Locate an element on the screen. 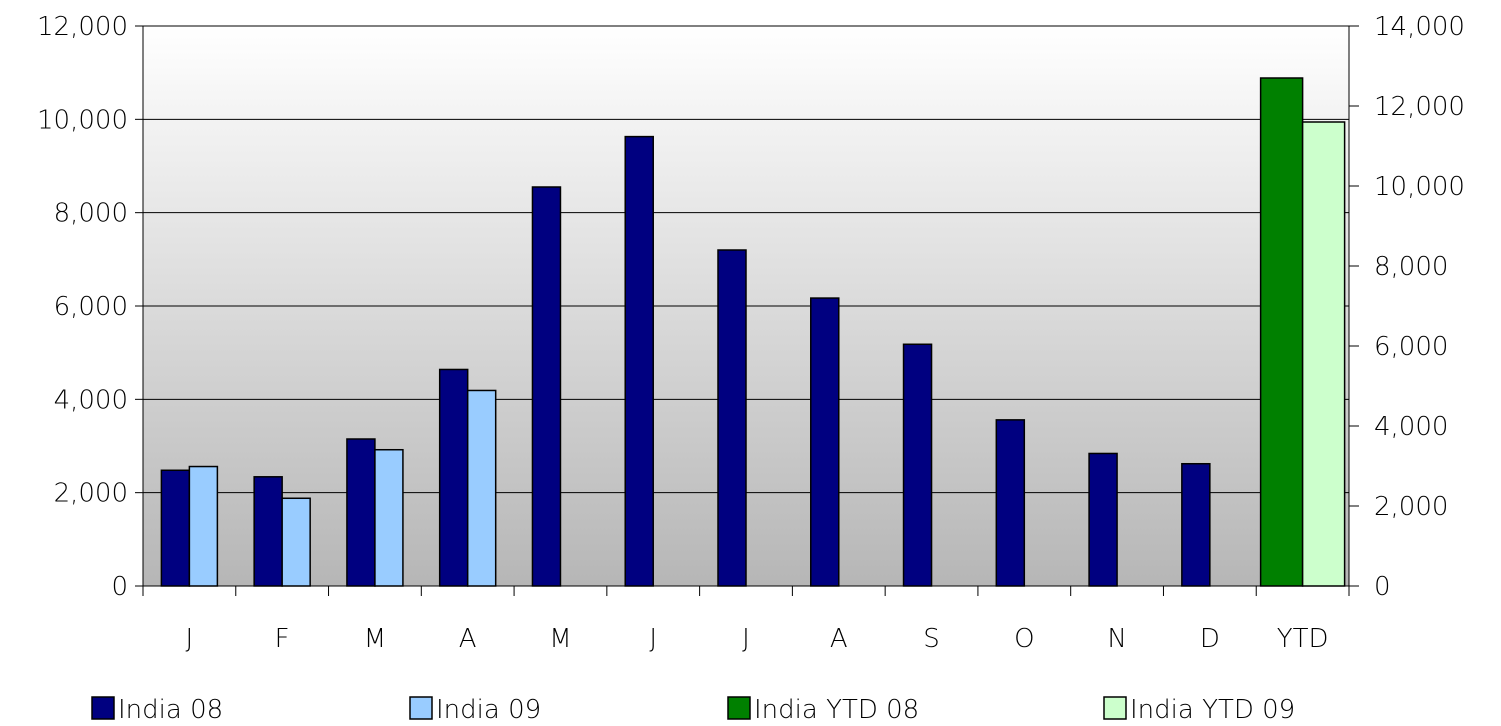 The height and width of the screenshot is (726, 1501). x-axis-tick-label: YTD is located at coordinates (1303, 639).